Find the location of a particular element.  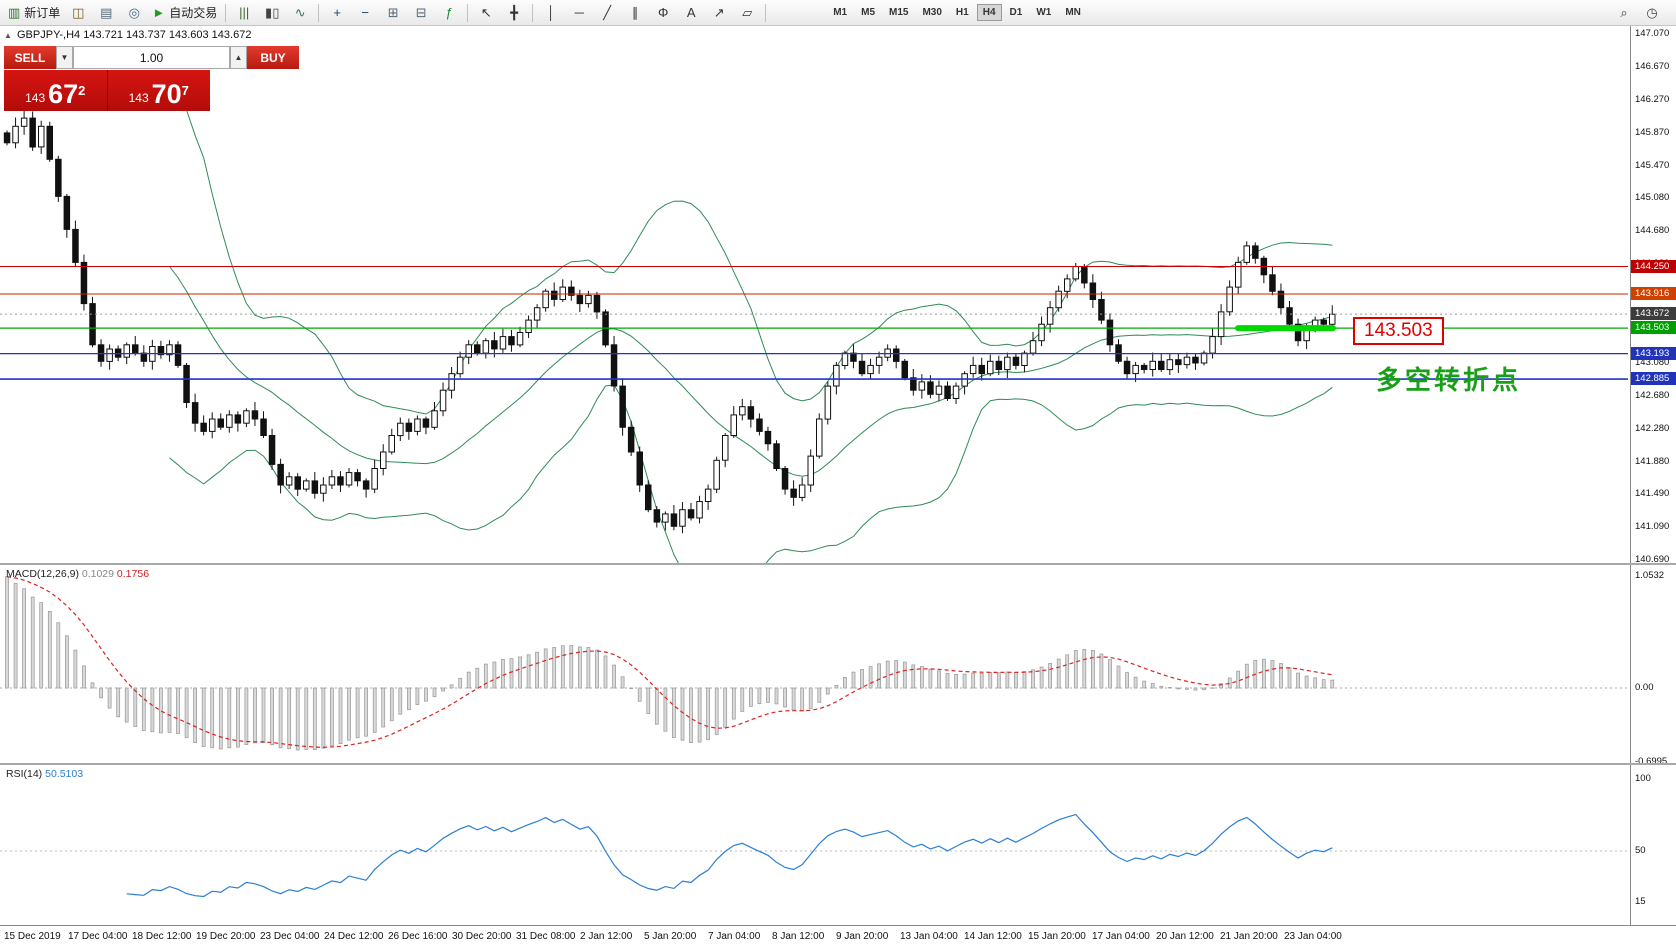

price-callout-label: 143.503 is located at coordinates (1398, 331).